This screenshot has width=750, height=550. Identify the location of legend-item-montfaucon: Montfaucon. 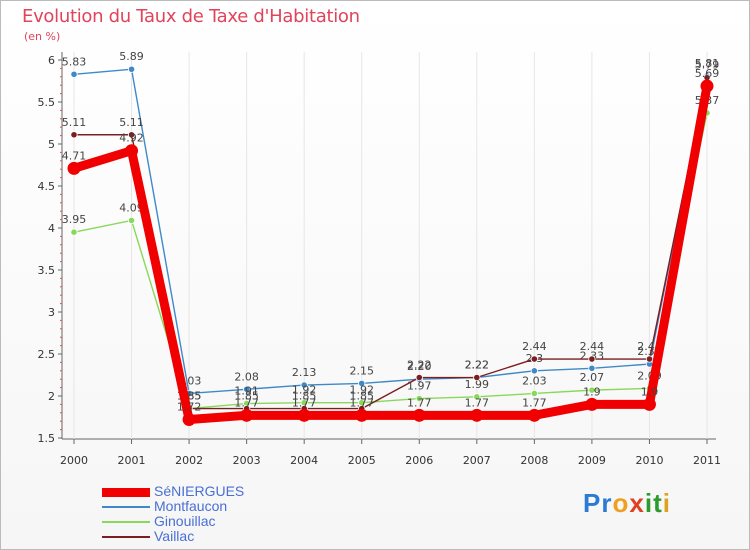
(212, 506).